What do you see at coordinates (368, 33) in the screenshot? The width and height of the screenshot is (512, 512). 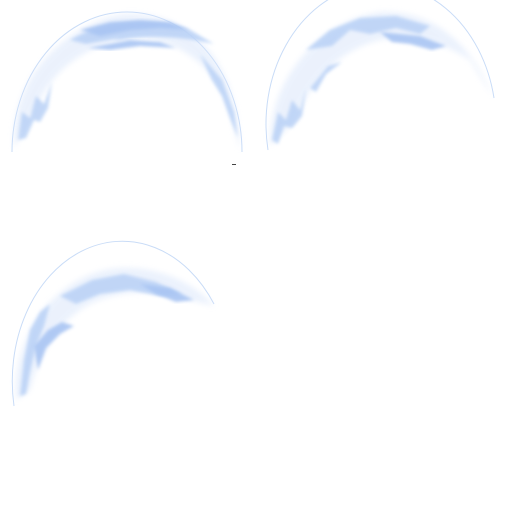 I see `arc-streak-2b` at bounding box center [368, 33].